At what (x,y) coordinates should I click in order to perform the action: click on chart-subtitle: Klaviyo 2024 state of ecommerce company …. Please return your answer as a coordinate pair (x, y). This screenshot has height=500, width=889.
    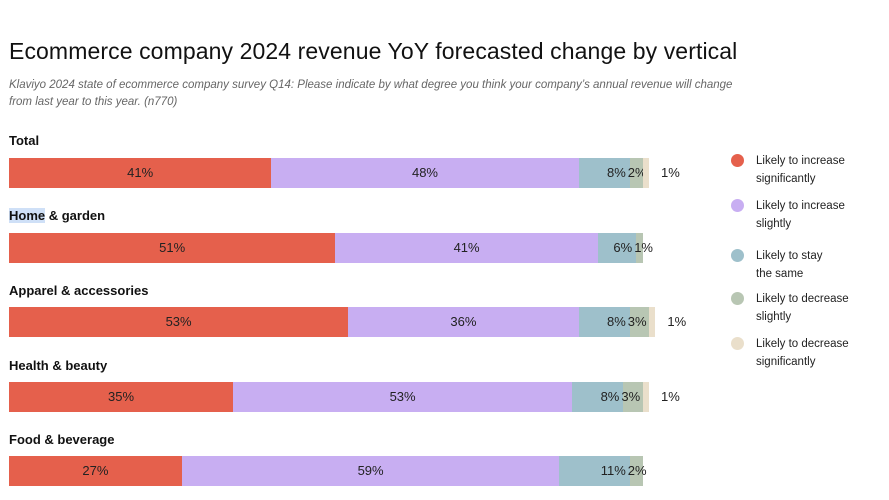
    Looking at the image, I should click on (371, 93).